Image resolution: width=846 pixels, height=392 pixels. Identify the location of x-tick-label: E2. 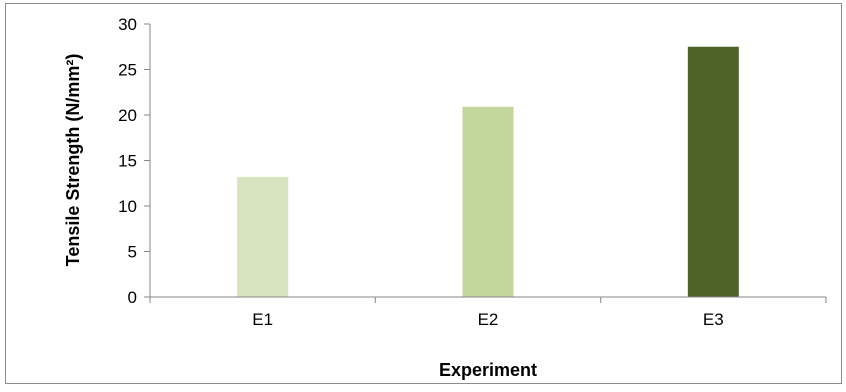
(488, 319).